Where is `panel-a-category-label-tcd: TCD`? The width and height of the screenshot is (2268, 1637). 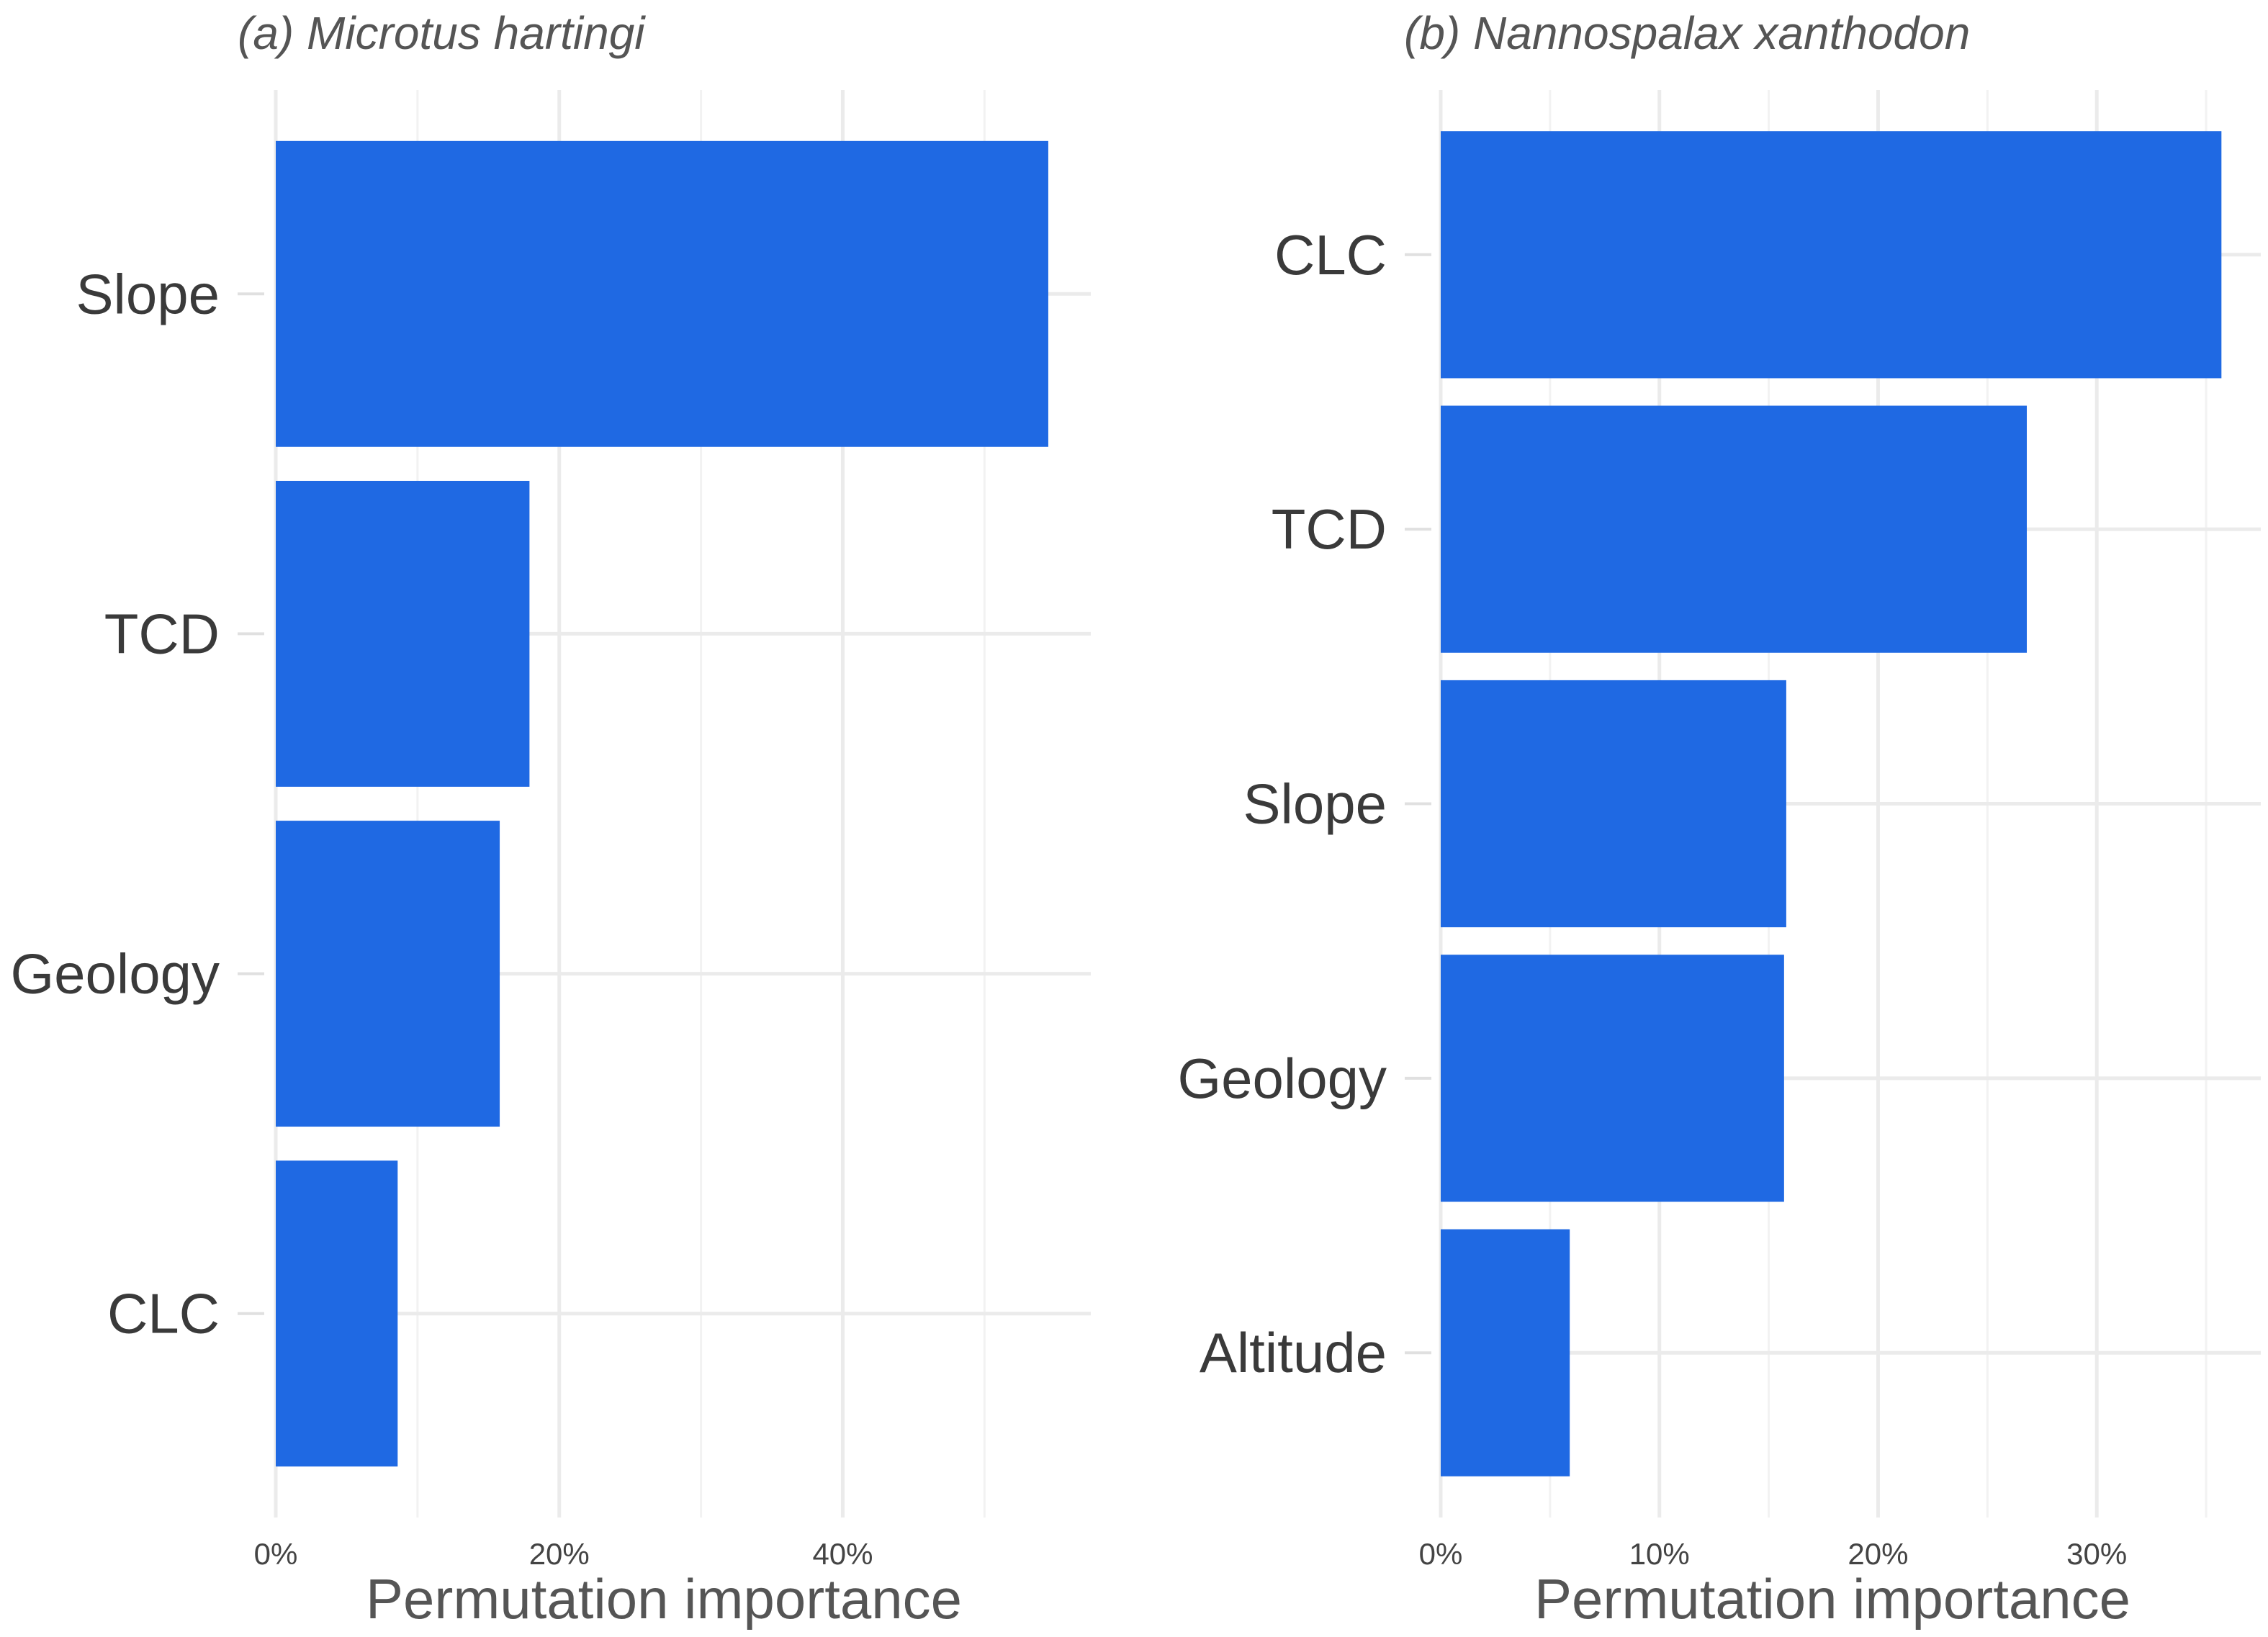
panel-a-category-label-tcd: TCD is located at coordinates (162, 633).